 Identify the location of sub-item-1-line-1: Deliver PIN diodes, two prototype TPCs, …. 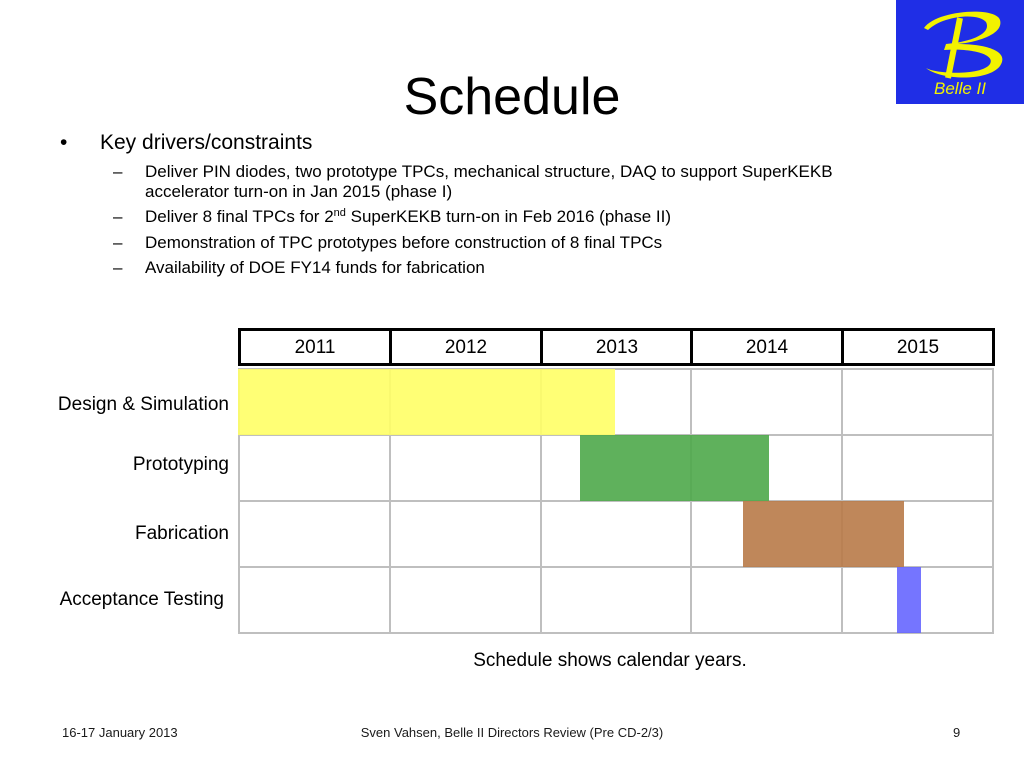
(489, 171).